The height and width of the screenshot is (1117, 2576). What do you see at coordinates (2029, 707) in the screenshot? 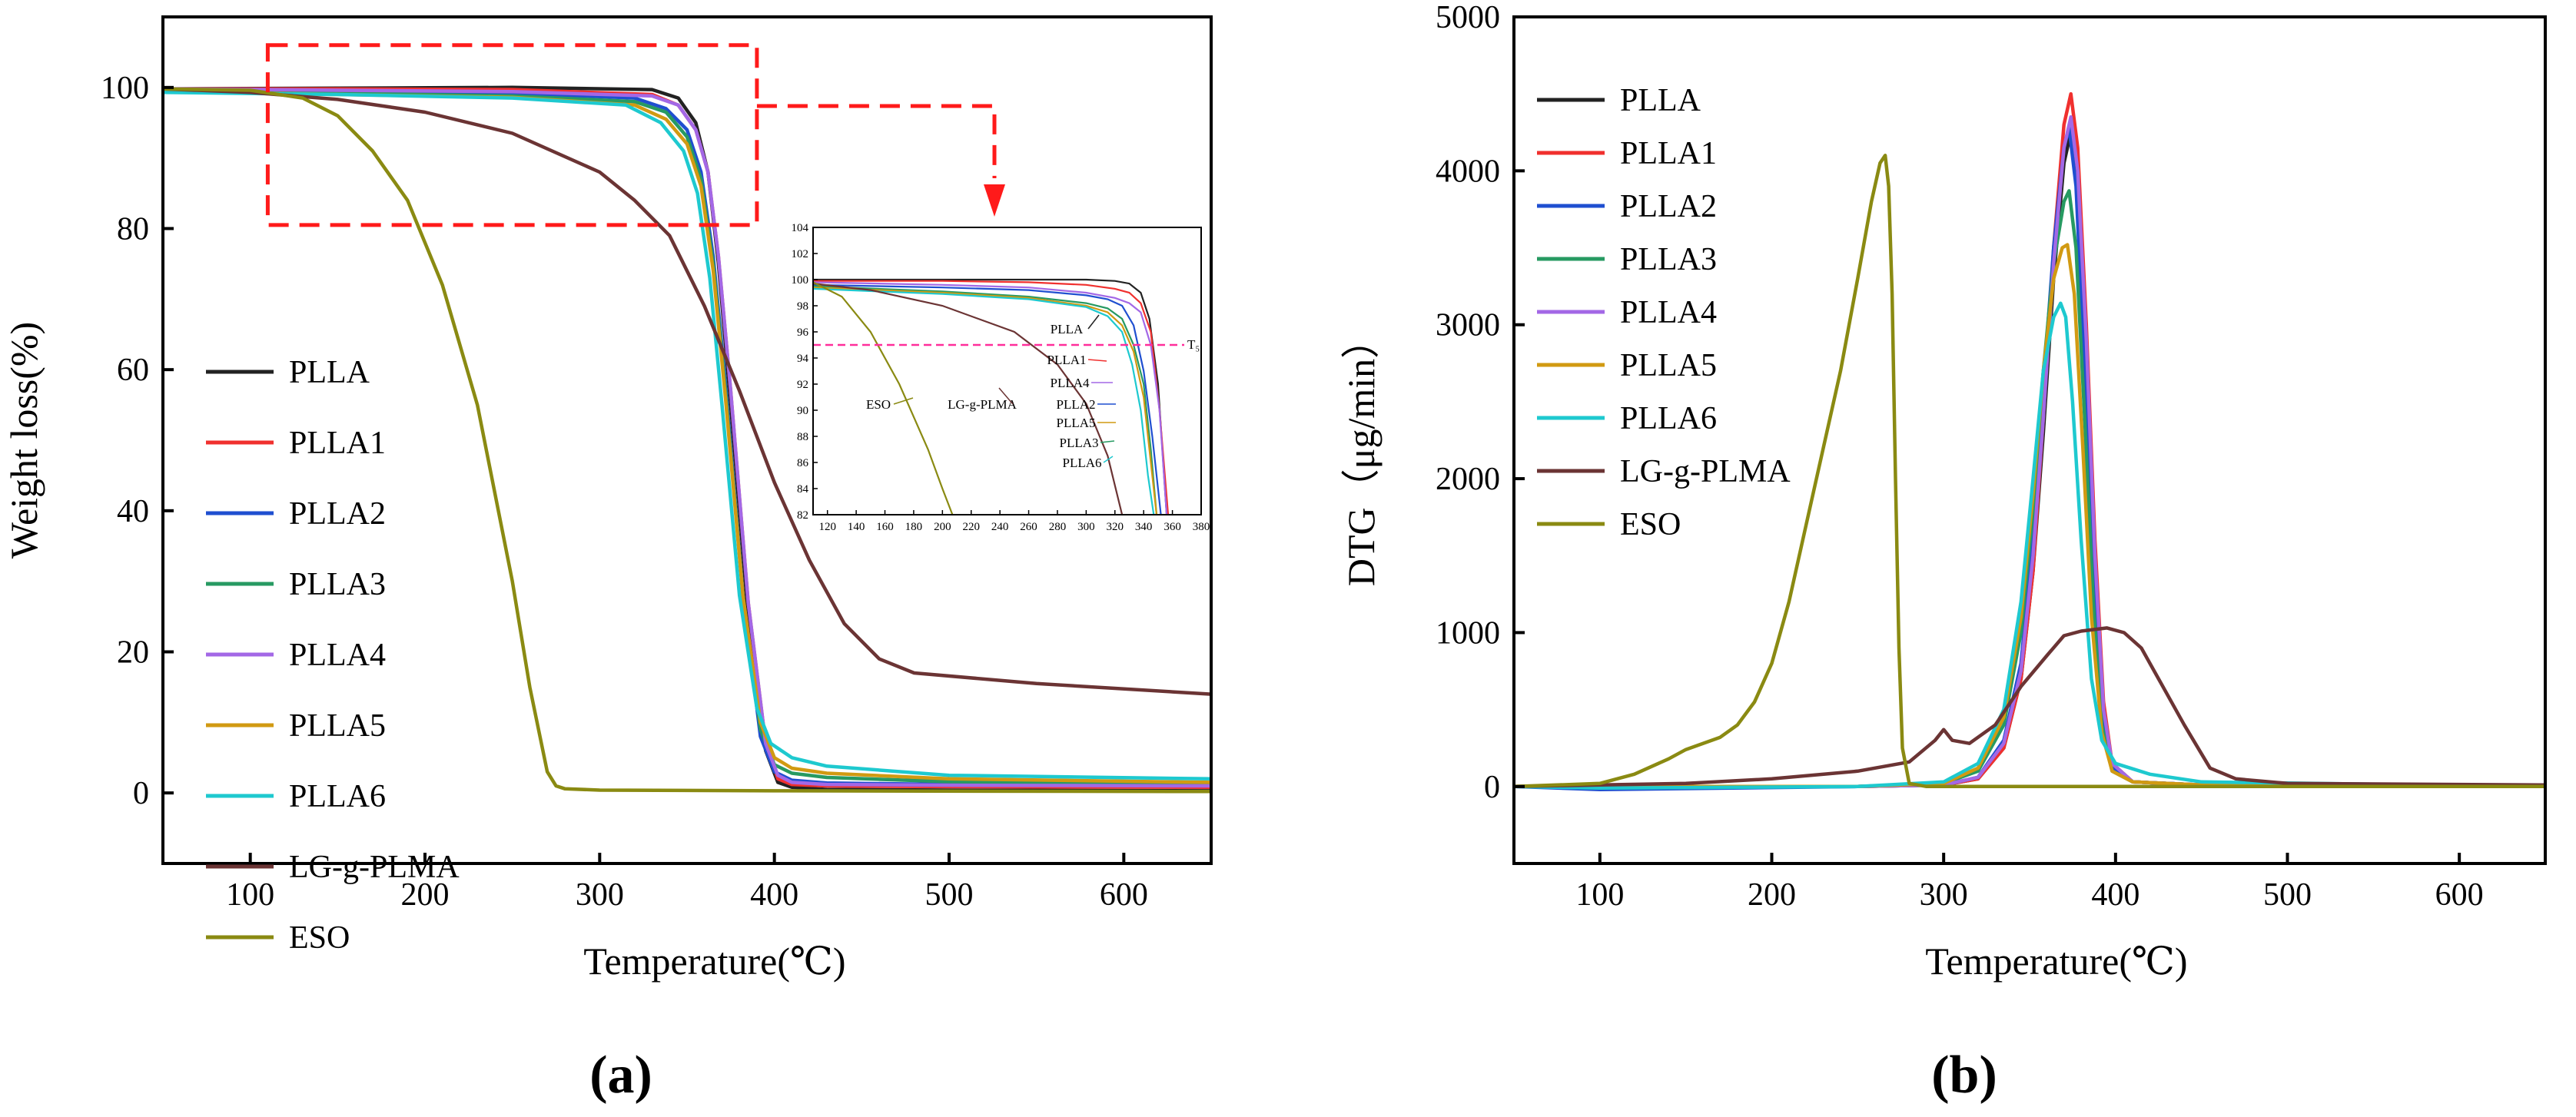
I see `series-line-lg-g-plma` at bounding box center [2029, 707].